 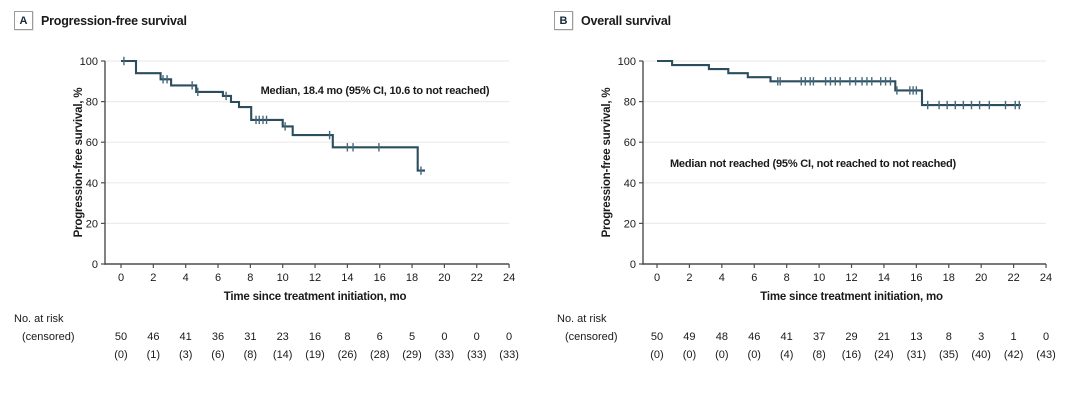 What do you see at coordinates (217, 355) in the screenshot?
I see `censored-count: (6)` at bounding box center [217, 355].